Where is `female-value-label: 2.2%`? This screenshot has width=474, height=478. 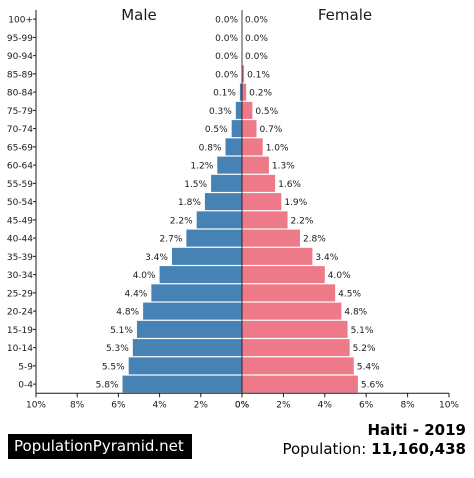
female-value-label: 2.2% is located at coordinates (302, 221).